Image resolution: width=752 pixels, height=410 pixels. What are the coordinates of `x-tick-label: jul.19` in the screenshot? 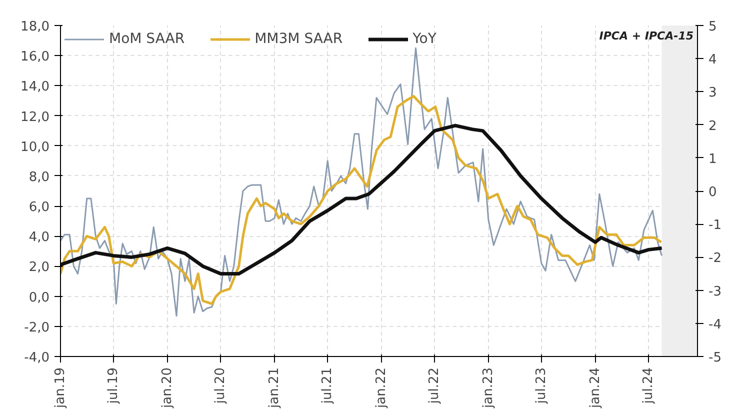 It's located at (114, 386).